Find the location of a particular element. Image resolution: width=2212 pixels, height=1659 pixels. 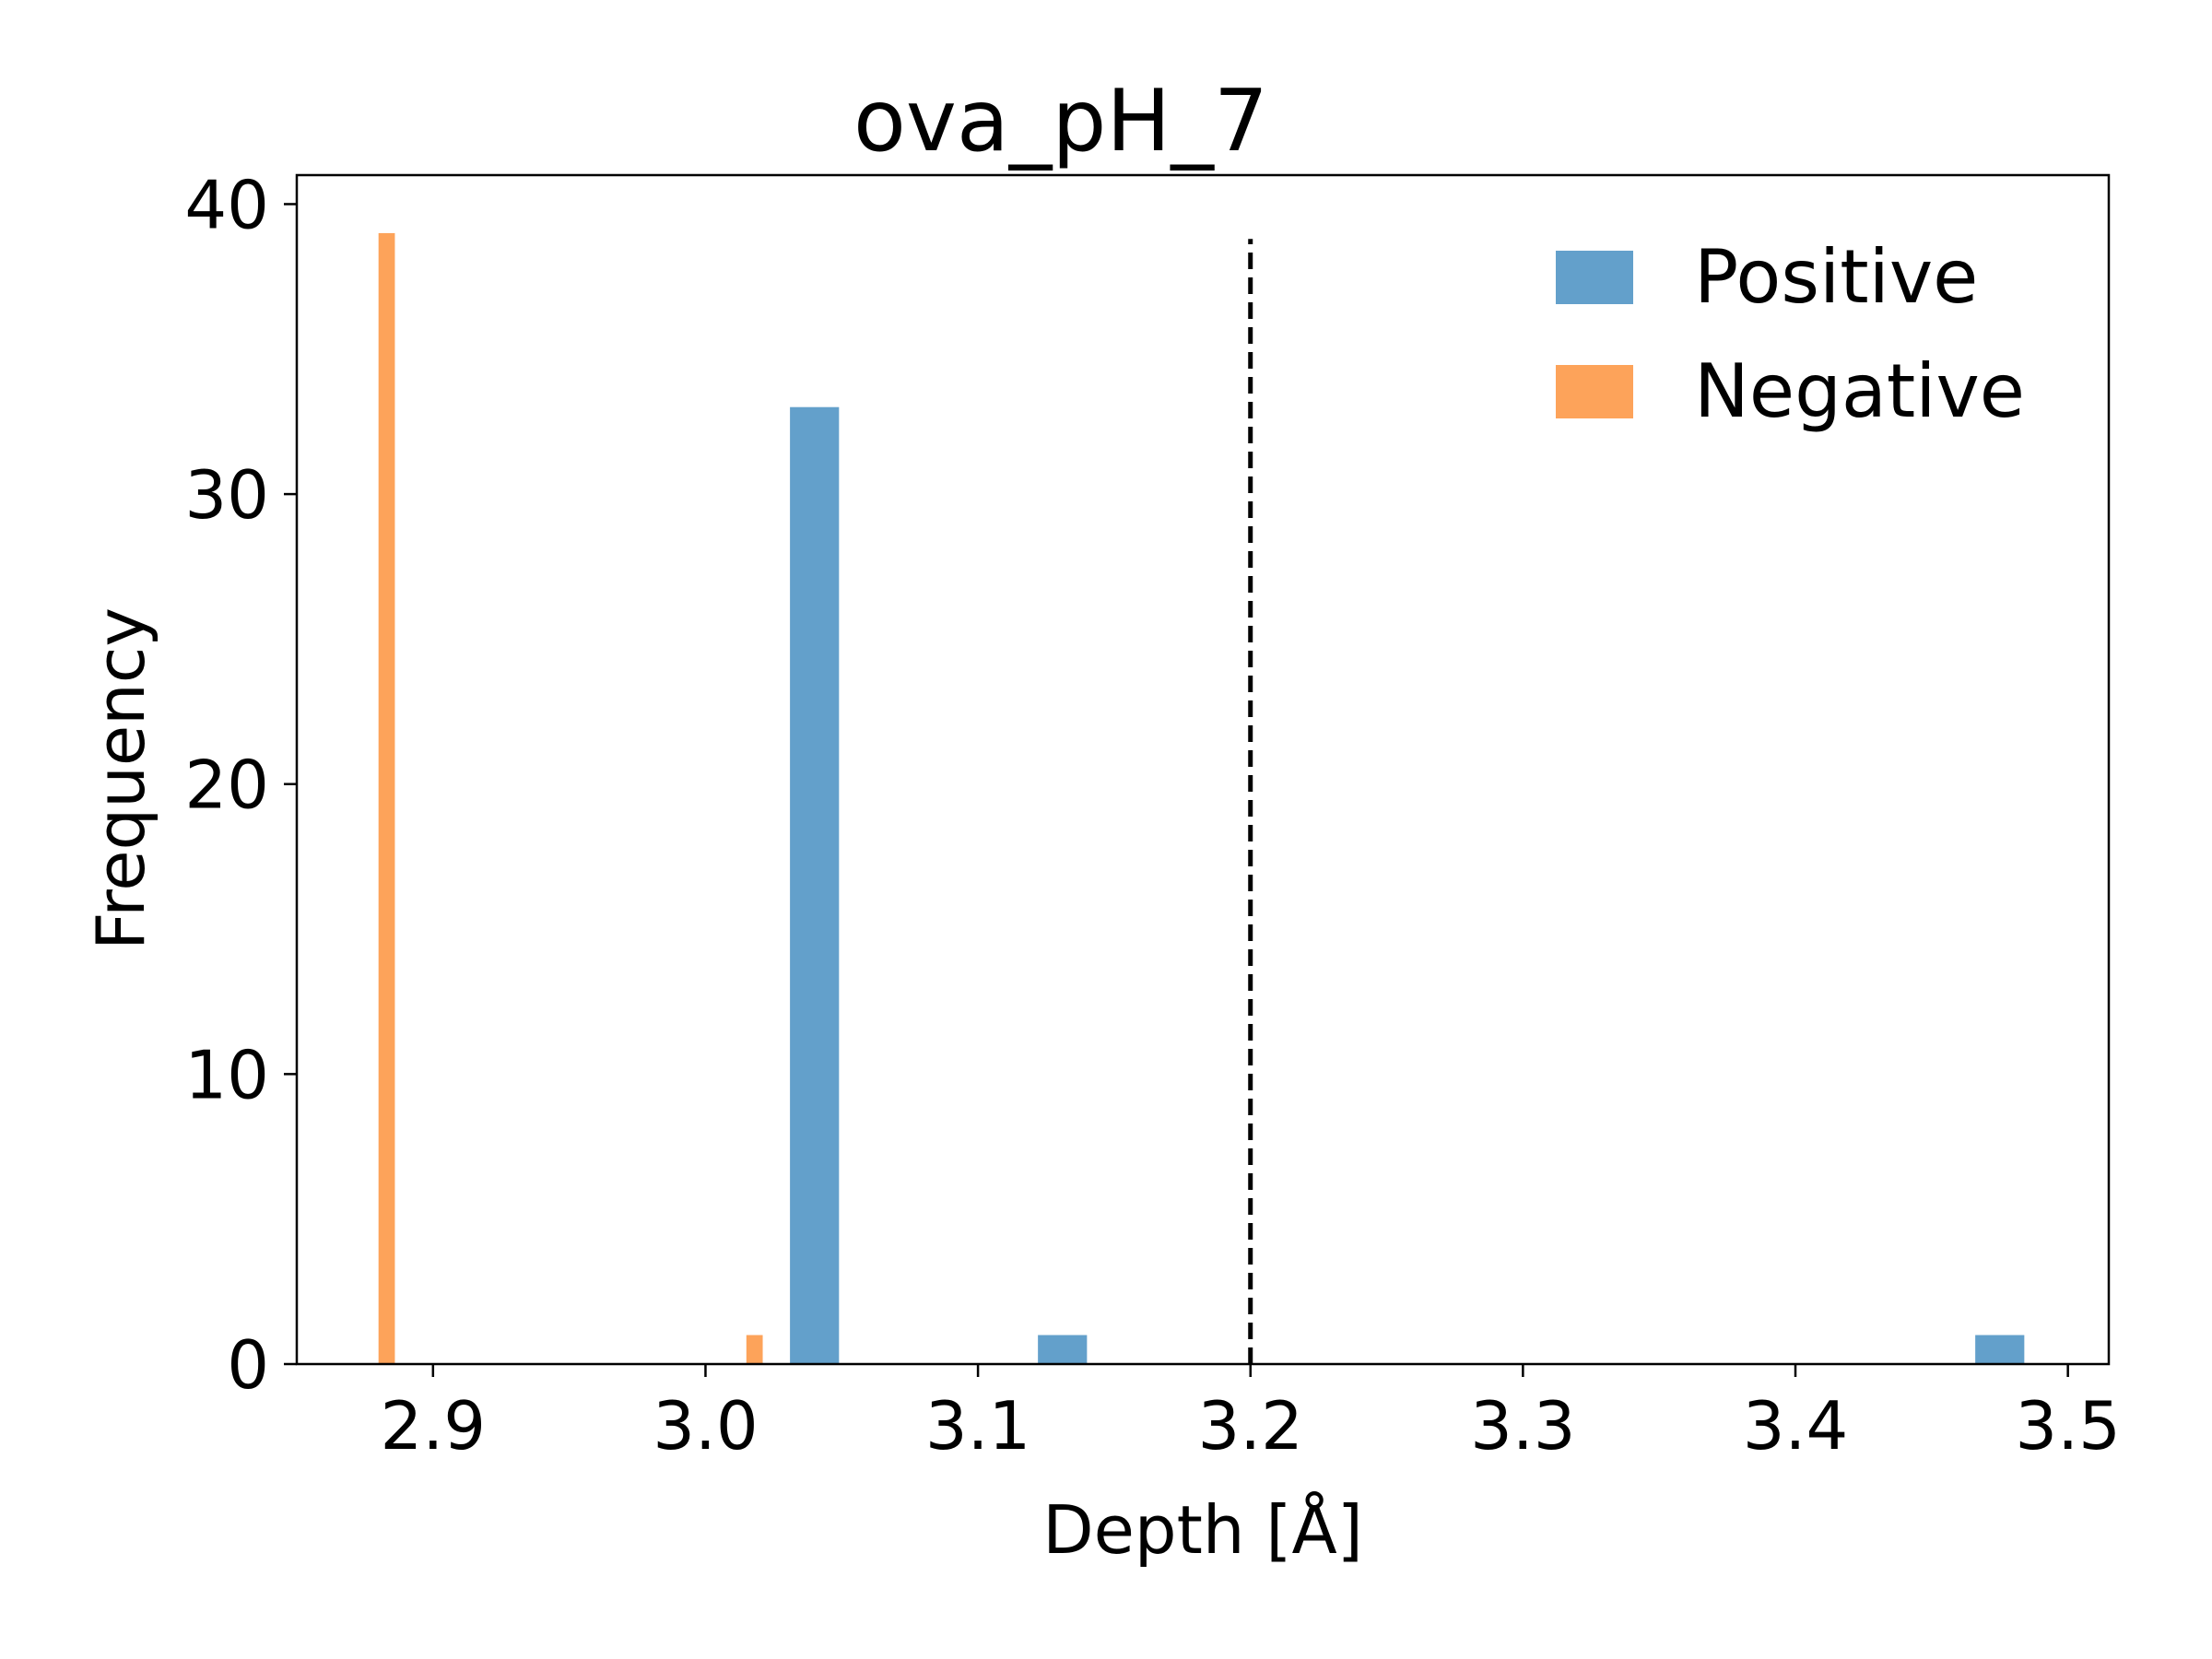

x-axis: 2.9 3.0 3.1 3.2 3.3 3.4 3.5 is located at coordinates (1251, 1414).